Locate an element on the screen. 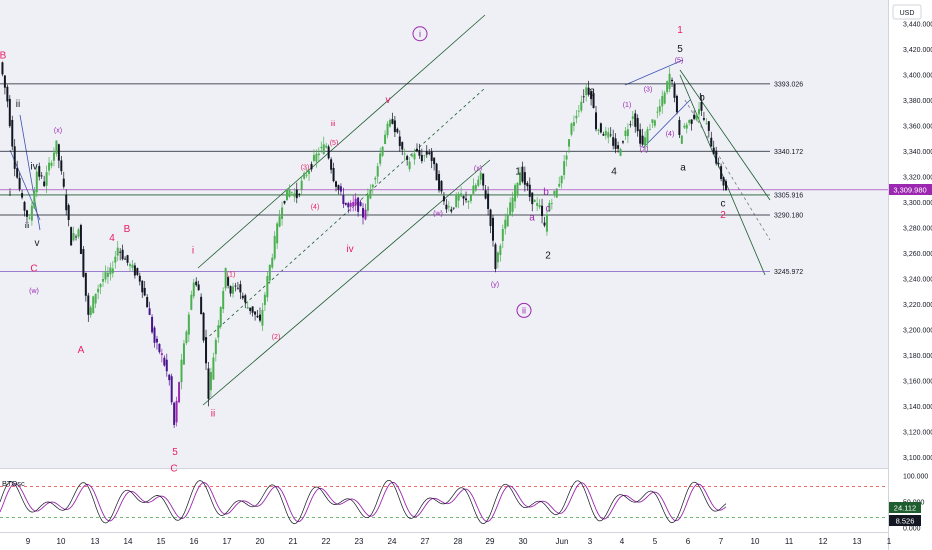 This screenshot has width=932, height=550. x-tick-label: 17 is located at coordinates (227, 541).